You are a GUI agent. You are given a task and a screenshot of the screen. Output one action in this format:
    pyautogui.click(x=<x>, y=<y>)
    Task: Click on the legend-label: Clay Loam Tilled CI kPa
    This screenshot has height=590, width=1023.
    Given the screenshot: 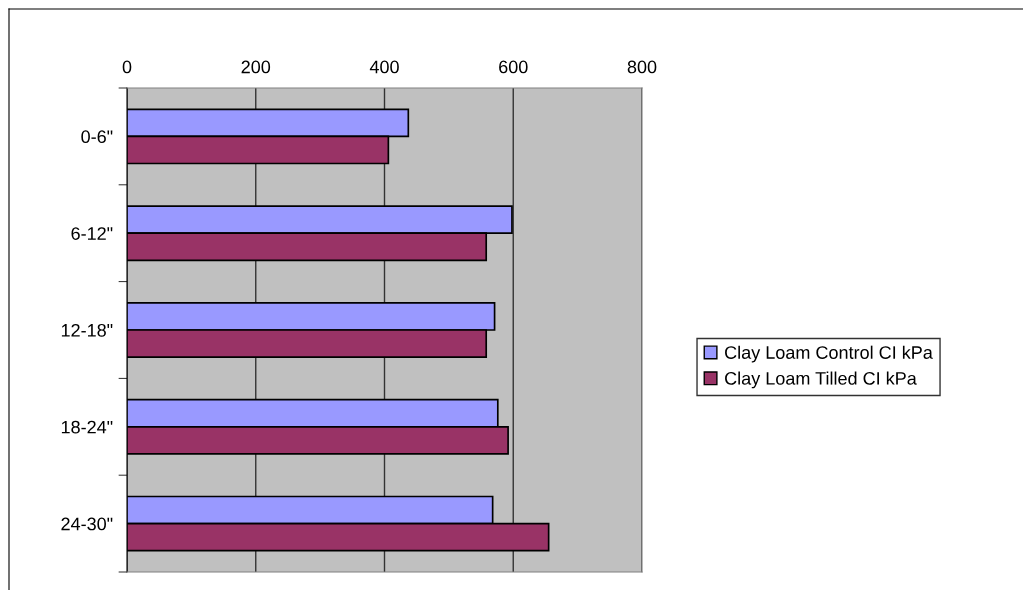 What is the action you would take?
    pyautogui.click(x=821, y=380)
    